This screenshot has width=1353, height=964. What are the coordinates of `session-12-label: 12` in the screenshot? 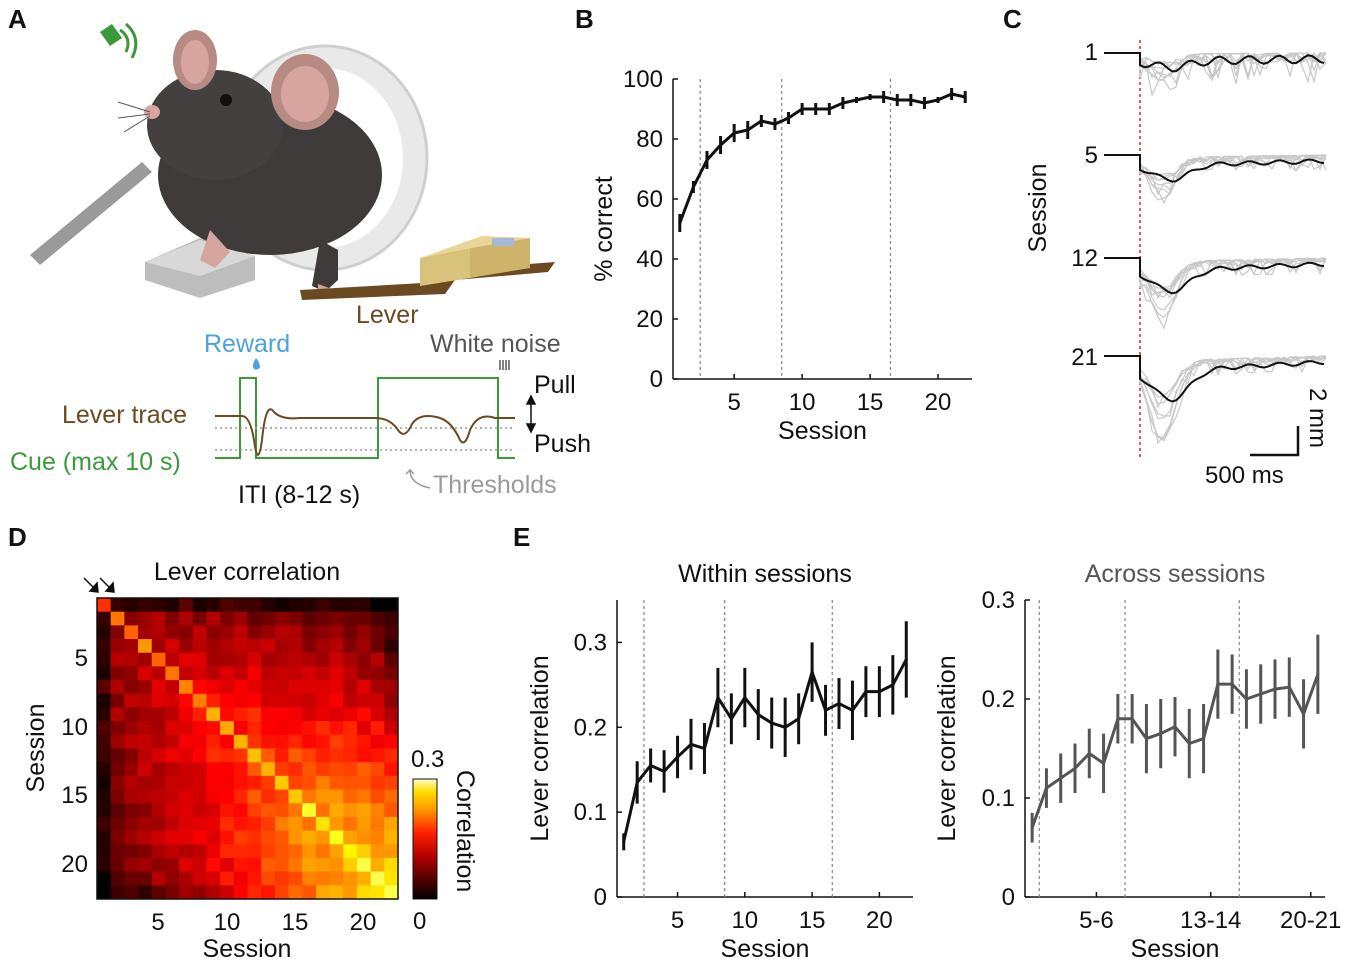 It's located at (1084, 258).